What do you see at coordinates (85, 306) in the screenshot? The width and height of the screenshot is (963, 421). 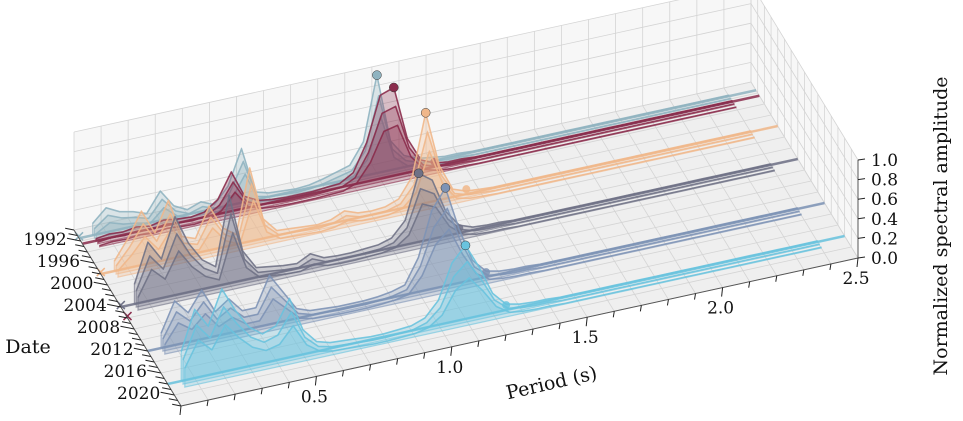 I see `y-tick-label: 2004` at bounding box center [85, 306].